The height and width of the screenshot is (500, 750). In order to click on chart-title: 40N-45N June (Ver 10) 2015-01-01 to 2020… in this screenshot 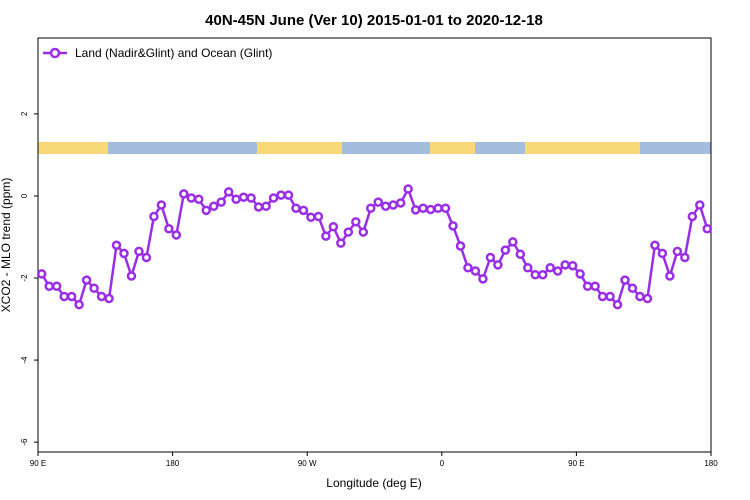, I will do `click(374, 20)`.